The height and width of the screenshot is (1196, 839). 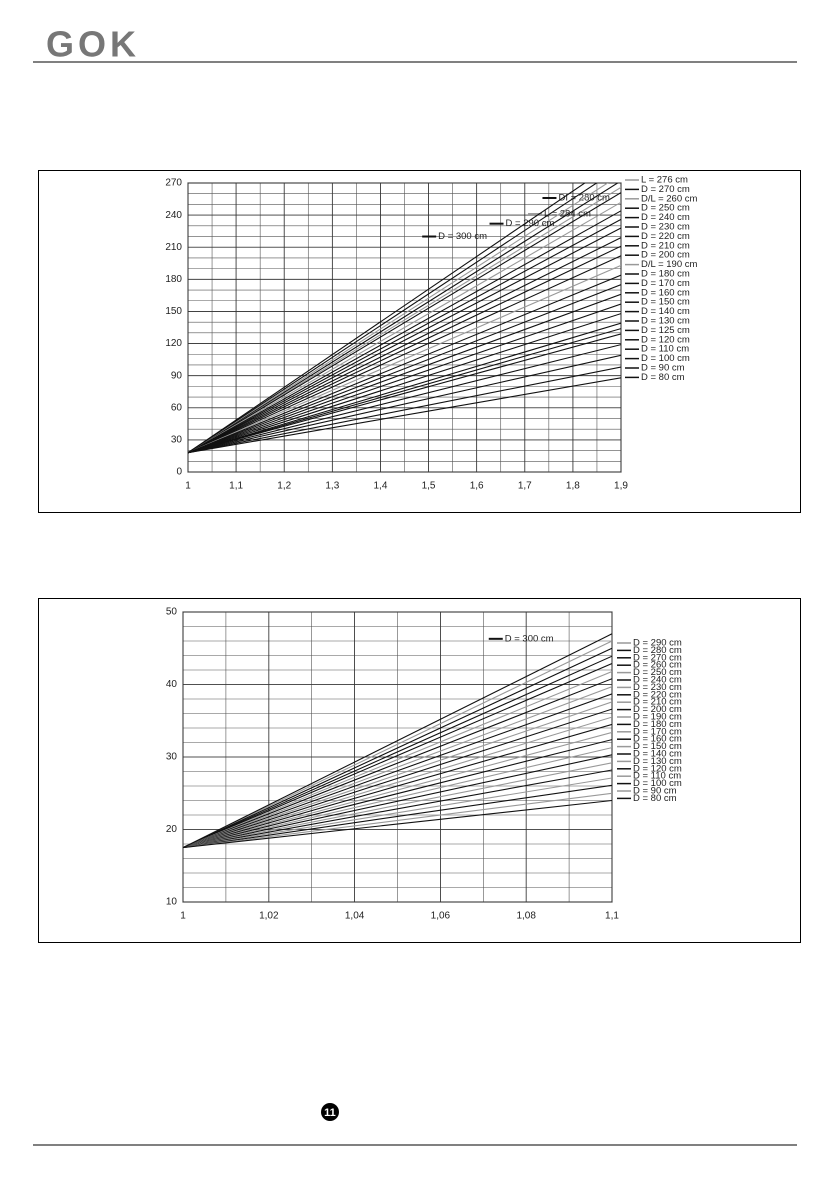 I want to click on x-tick-label: 1,2, so click(x=284, y=486).